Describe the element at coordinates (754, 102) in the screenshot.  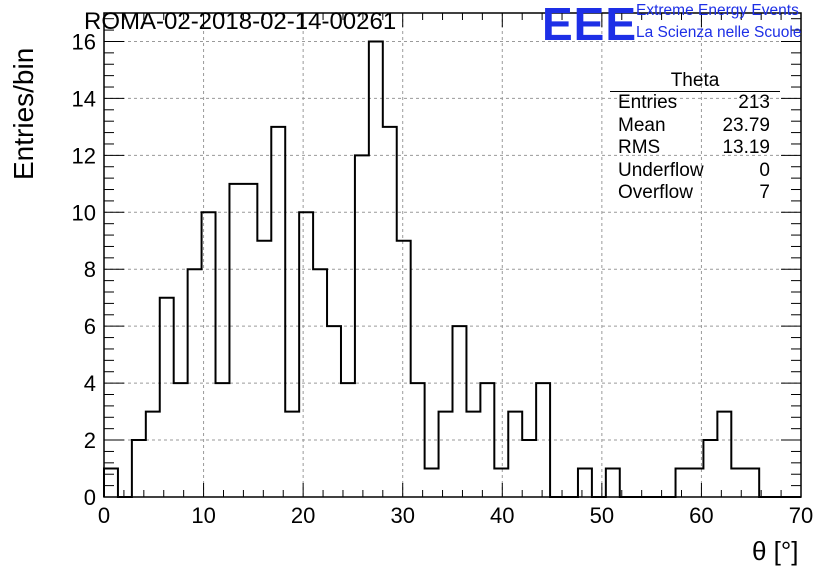
I see `stats-value: 213` at that location.